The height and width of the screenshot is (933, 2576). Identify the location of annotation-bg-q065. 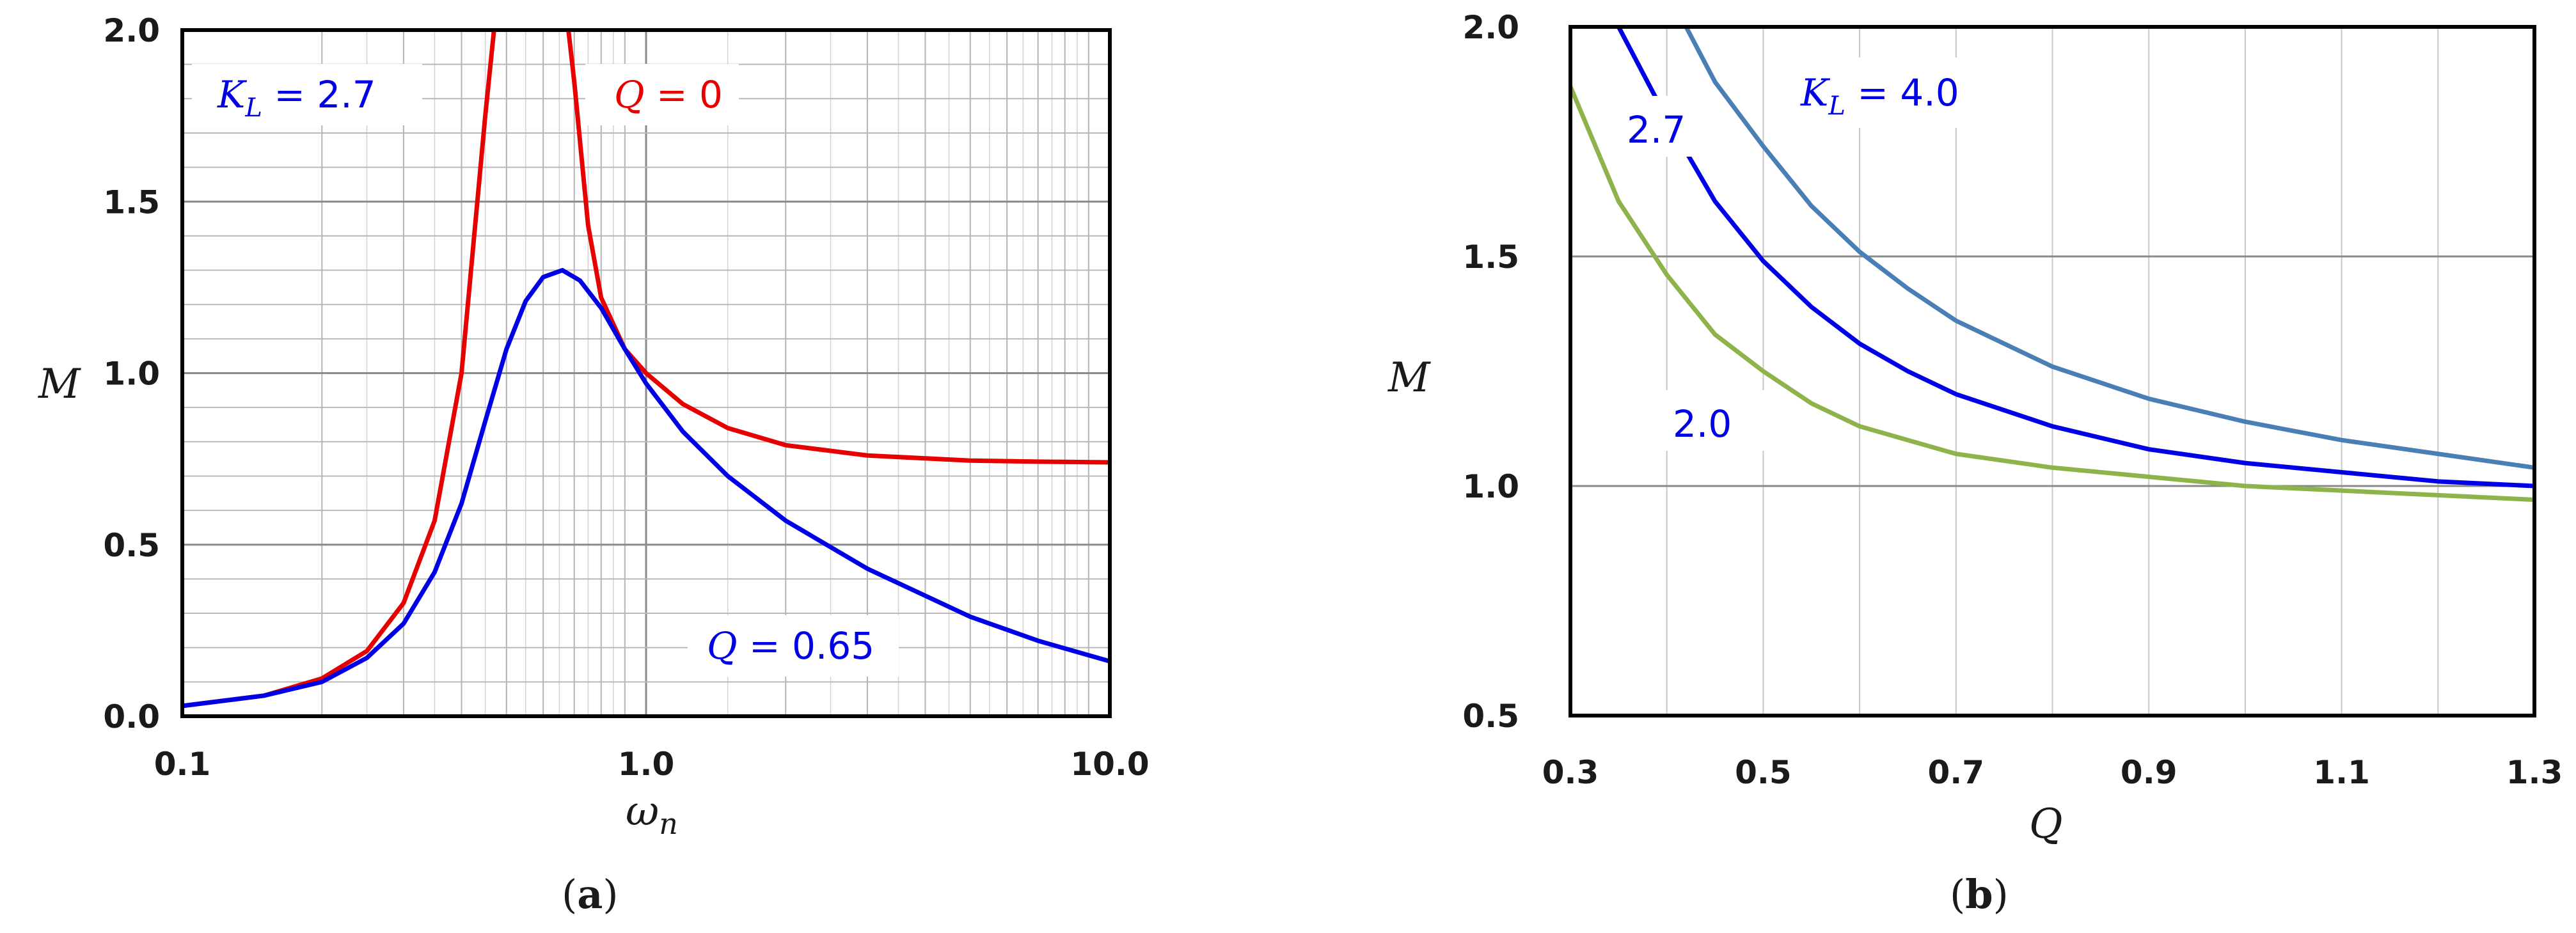
(793, 646).